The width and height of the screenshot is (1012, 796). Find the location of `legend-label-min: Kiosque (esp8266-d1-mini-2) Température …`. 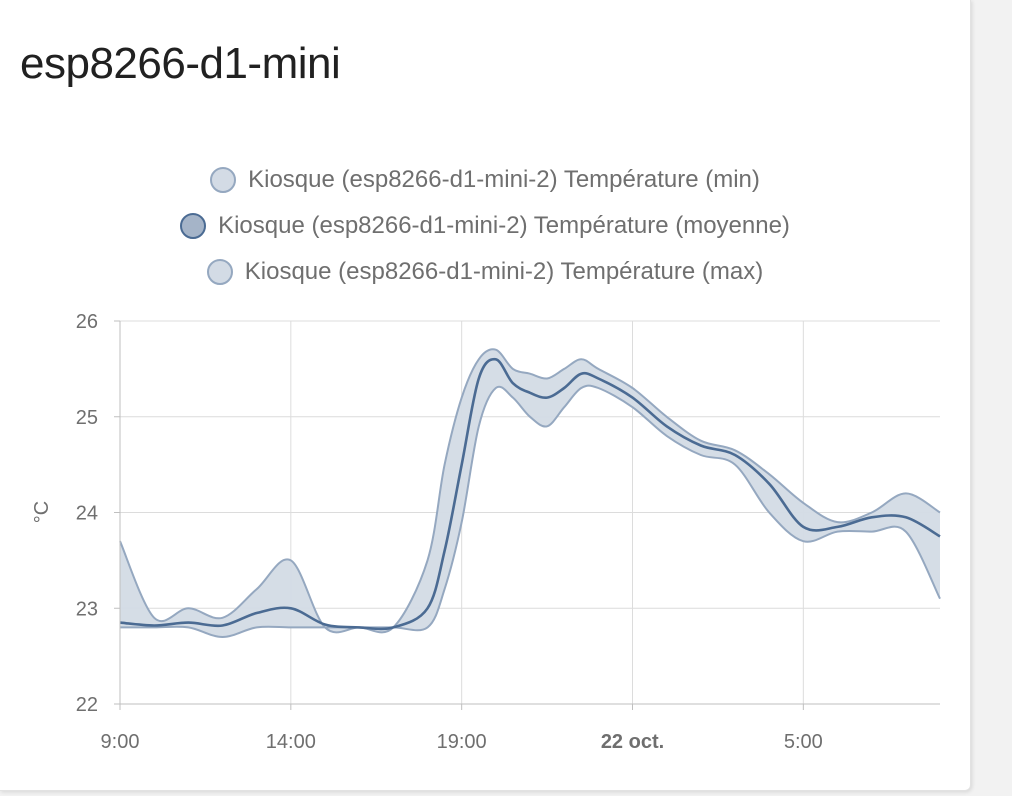

legend-label-min: Kiosque (esp8266-d1-mini-2) Température … is located at coordinates (504, 179).